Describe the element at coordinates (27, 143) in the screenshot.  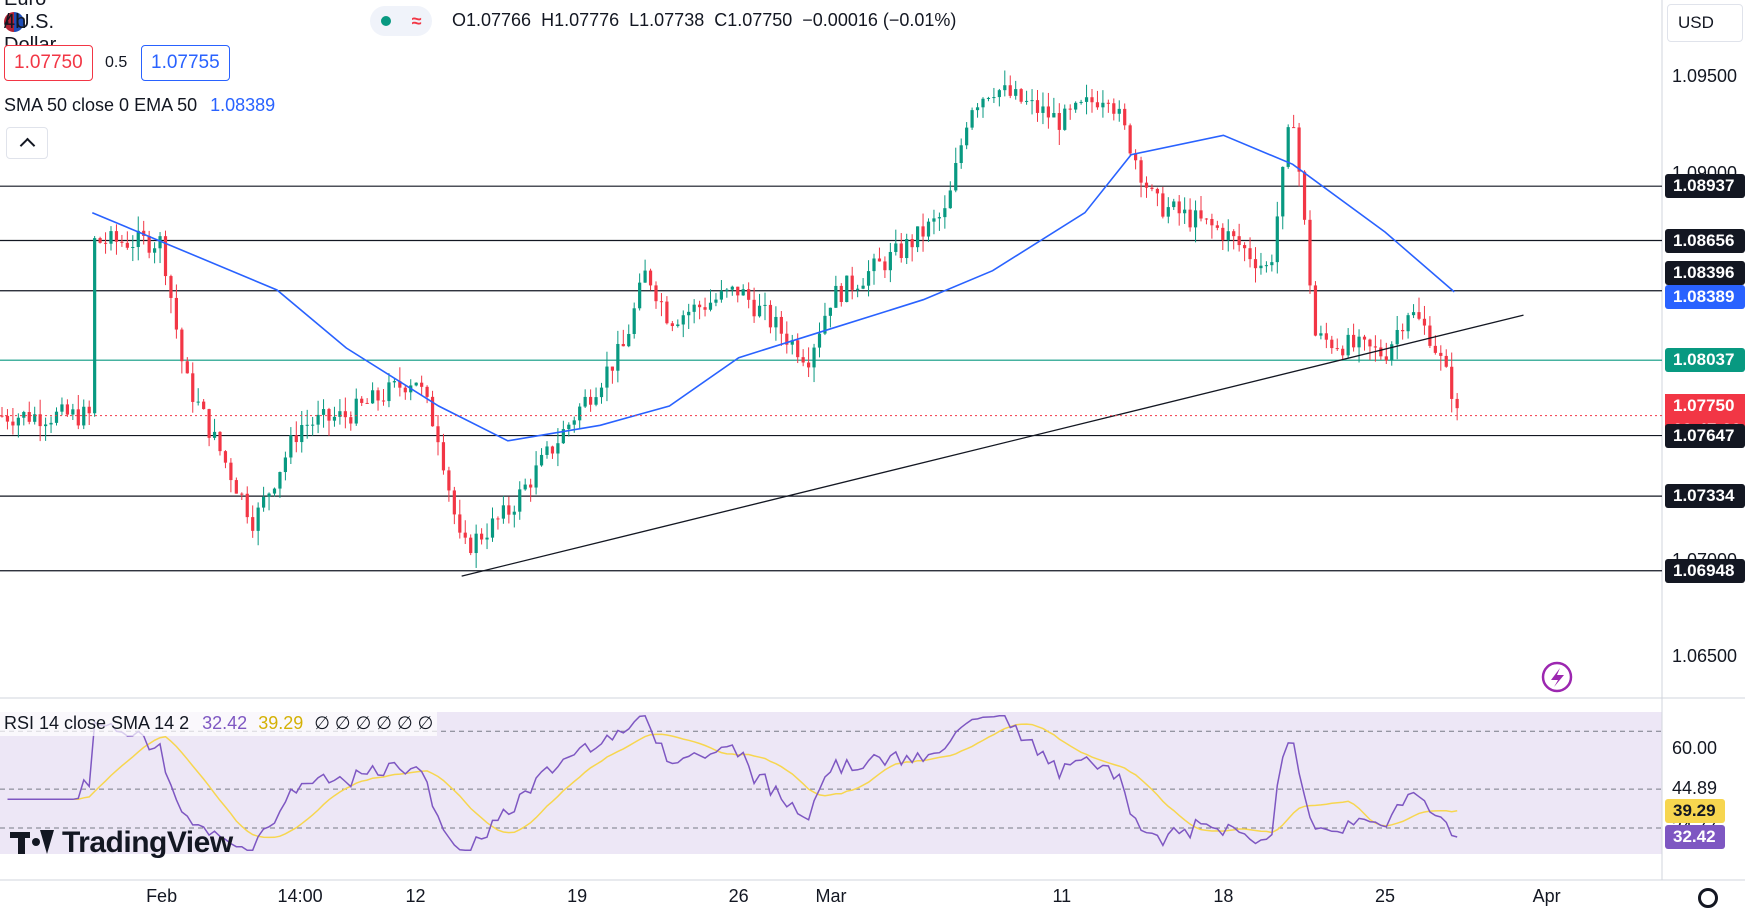
I see `collapse-legend-button` at that location.